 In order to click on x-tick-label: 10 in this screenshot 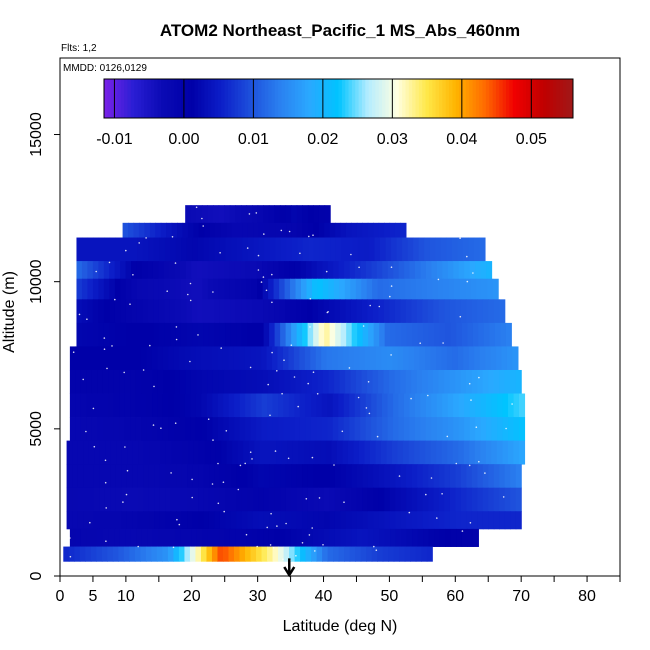, I will do `click(126, 596)`.